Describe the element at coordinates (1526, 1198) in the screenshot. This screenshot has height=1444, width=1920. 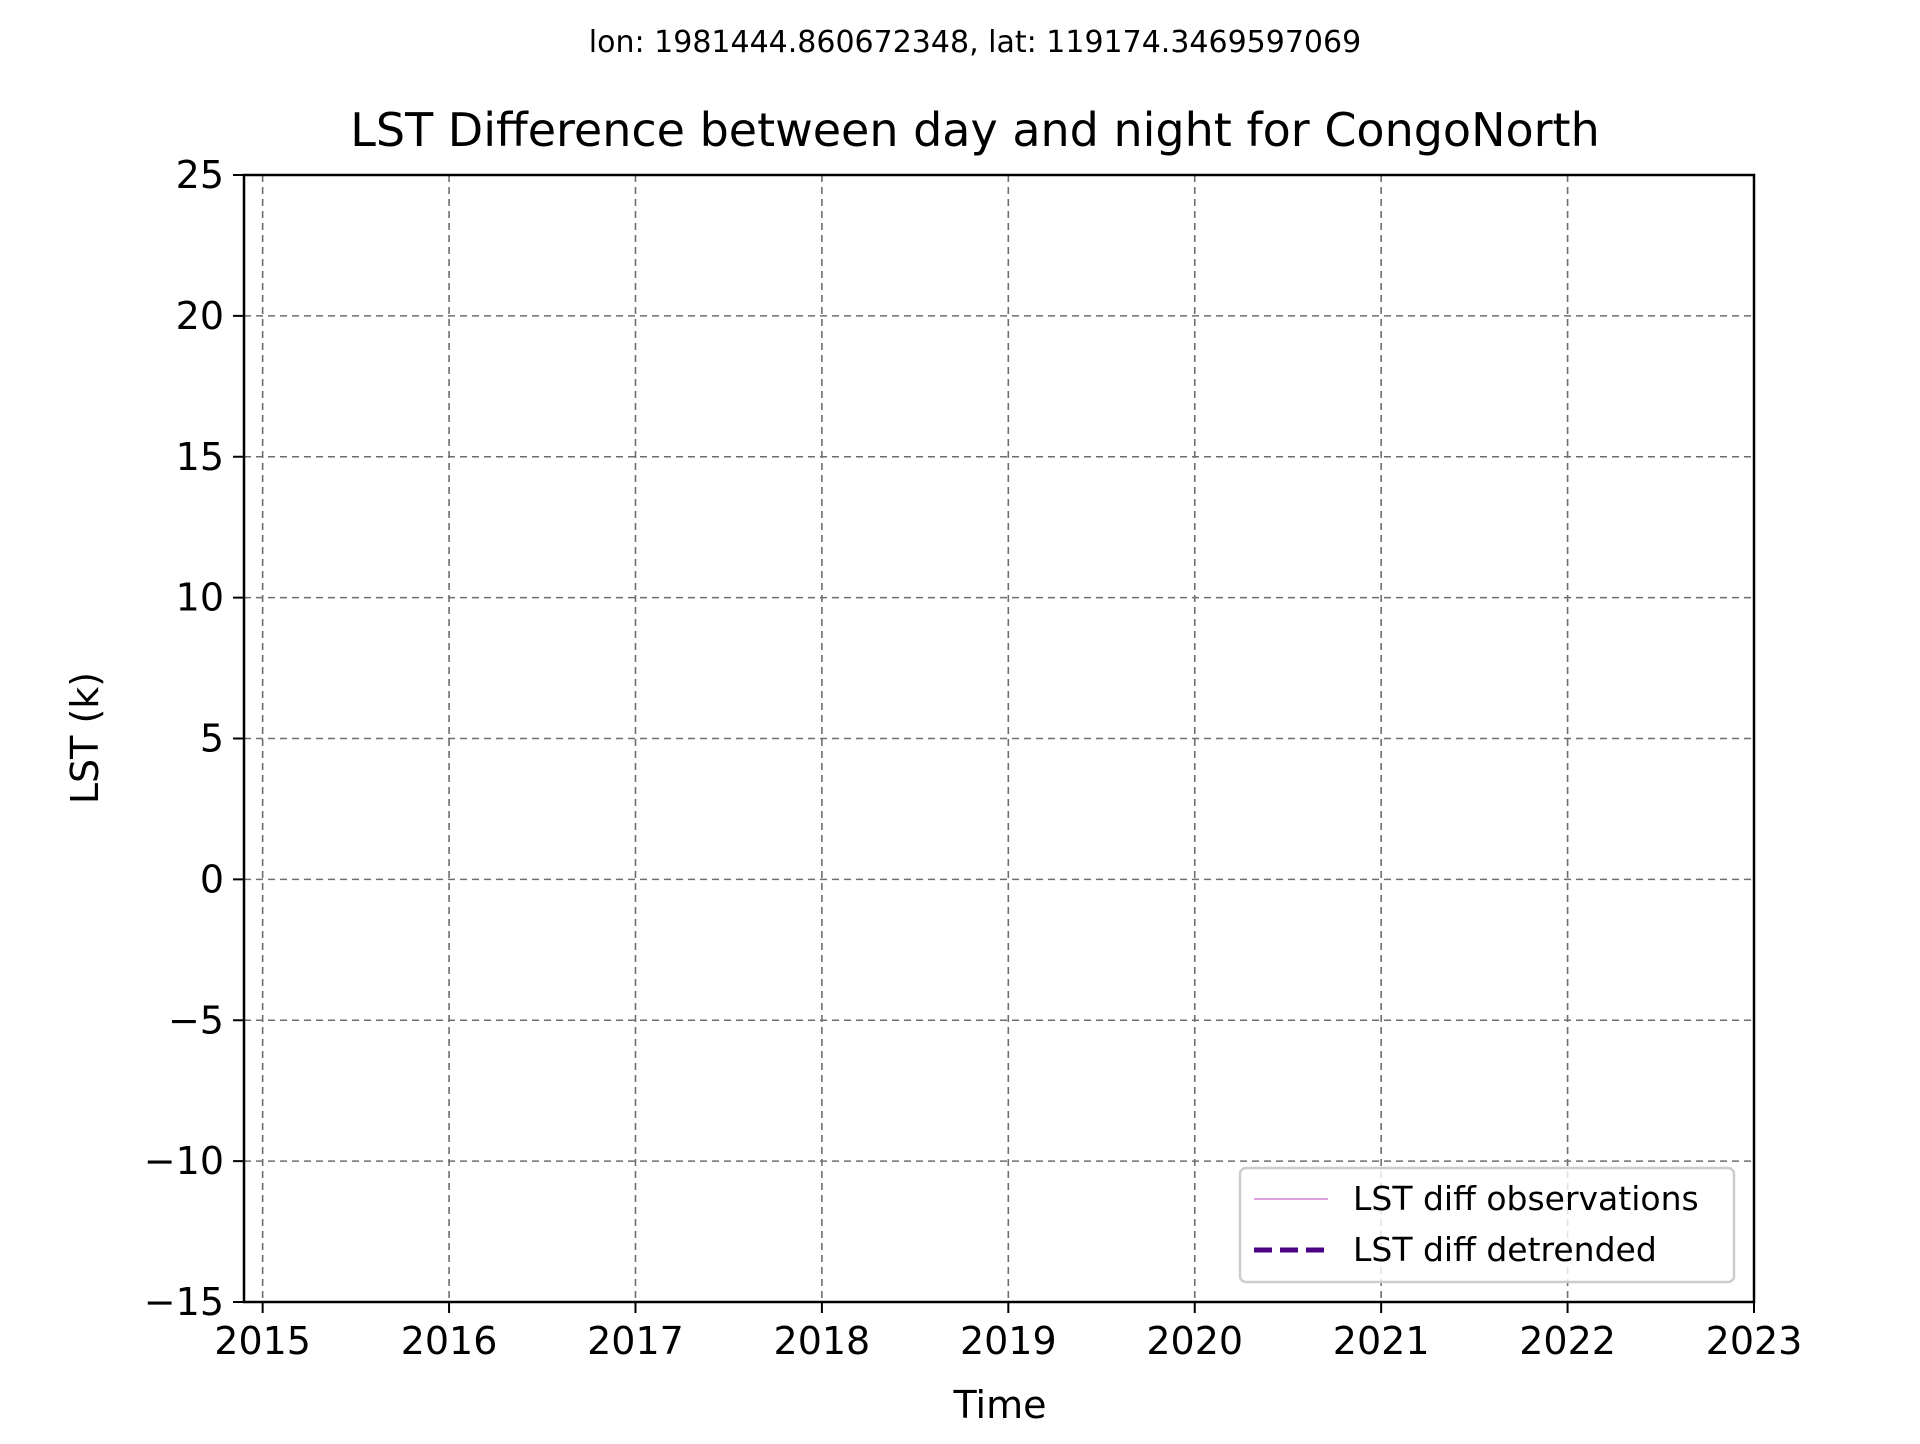
I see `legend-observations-label: LST diff observations` at that location.